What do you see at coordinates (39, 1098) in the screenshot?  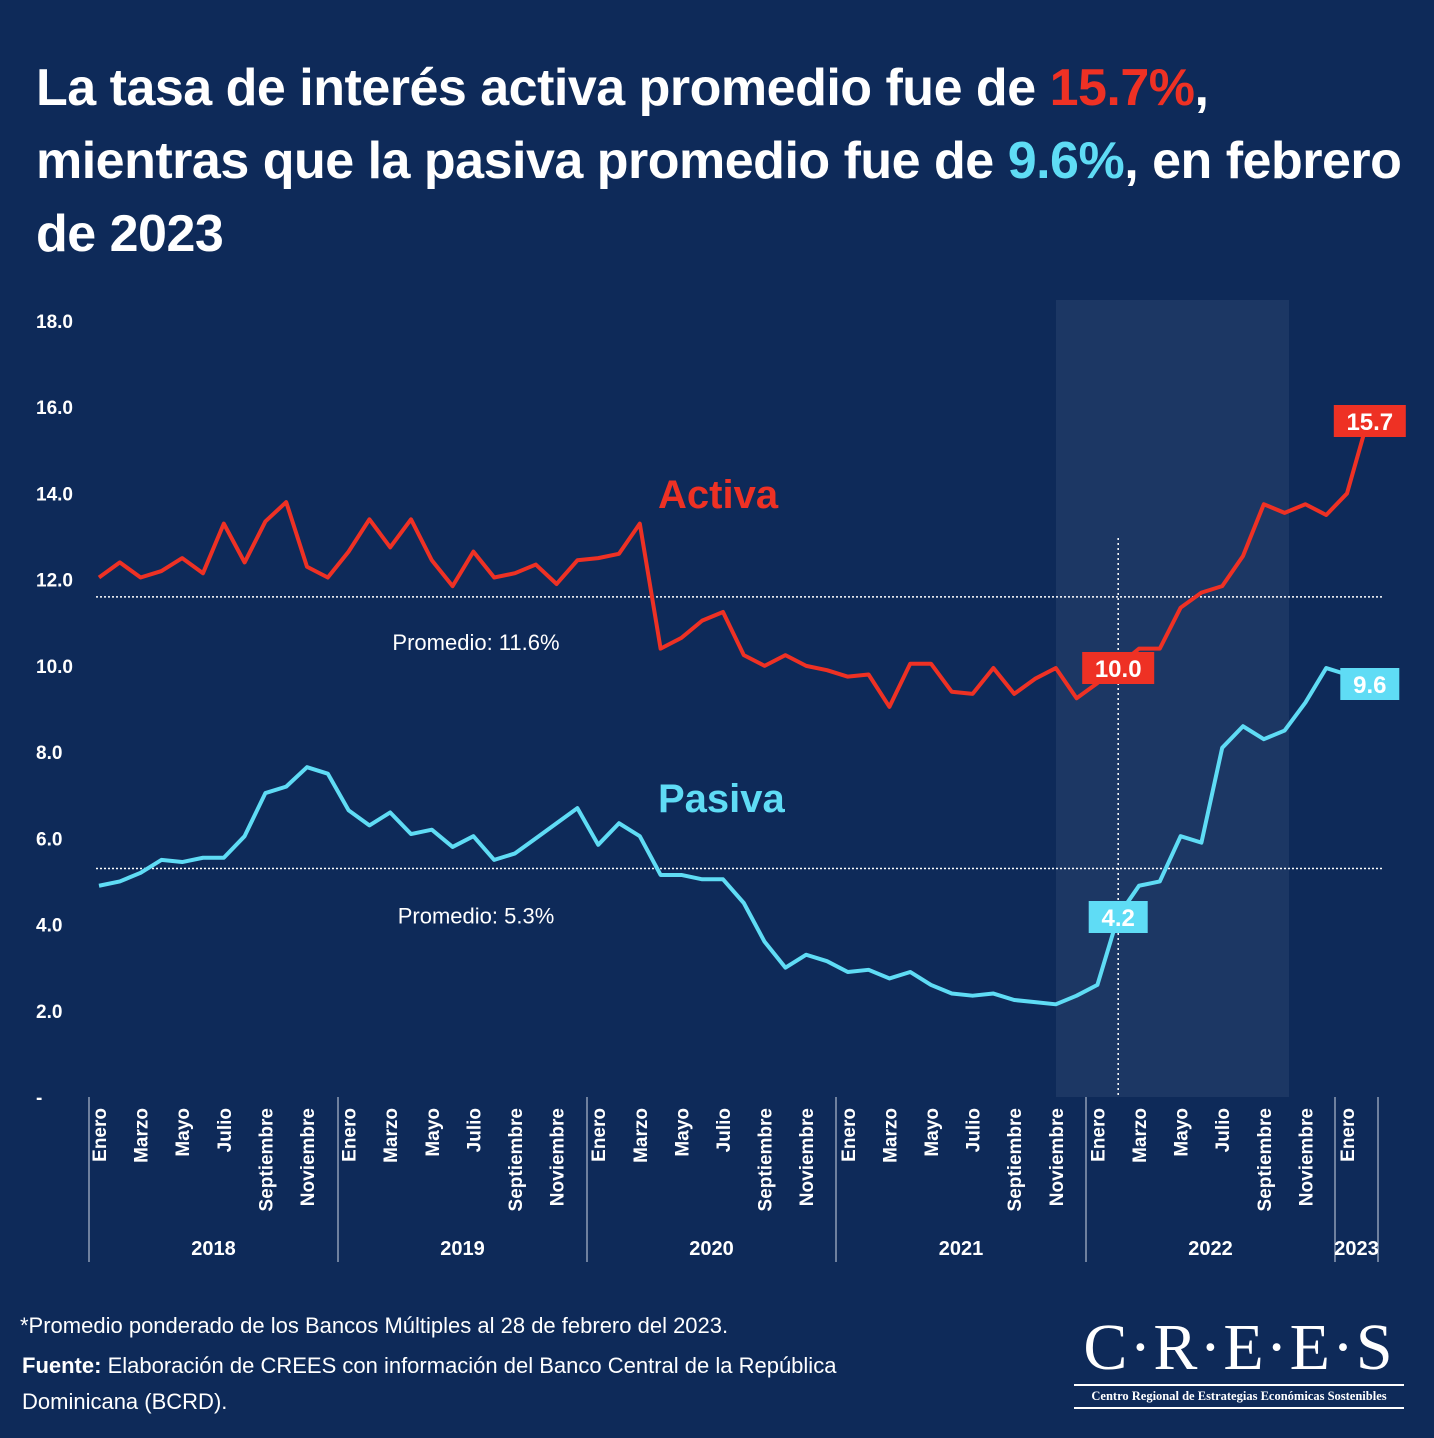 I see `y-tick-label: -` at bounding box center [39, 1098].